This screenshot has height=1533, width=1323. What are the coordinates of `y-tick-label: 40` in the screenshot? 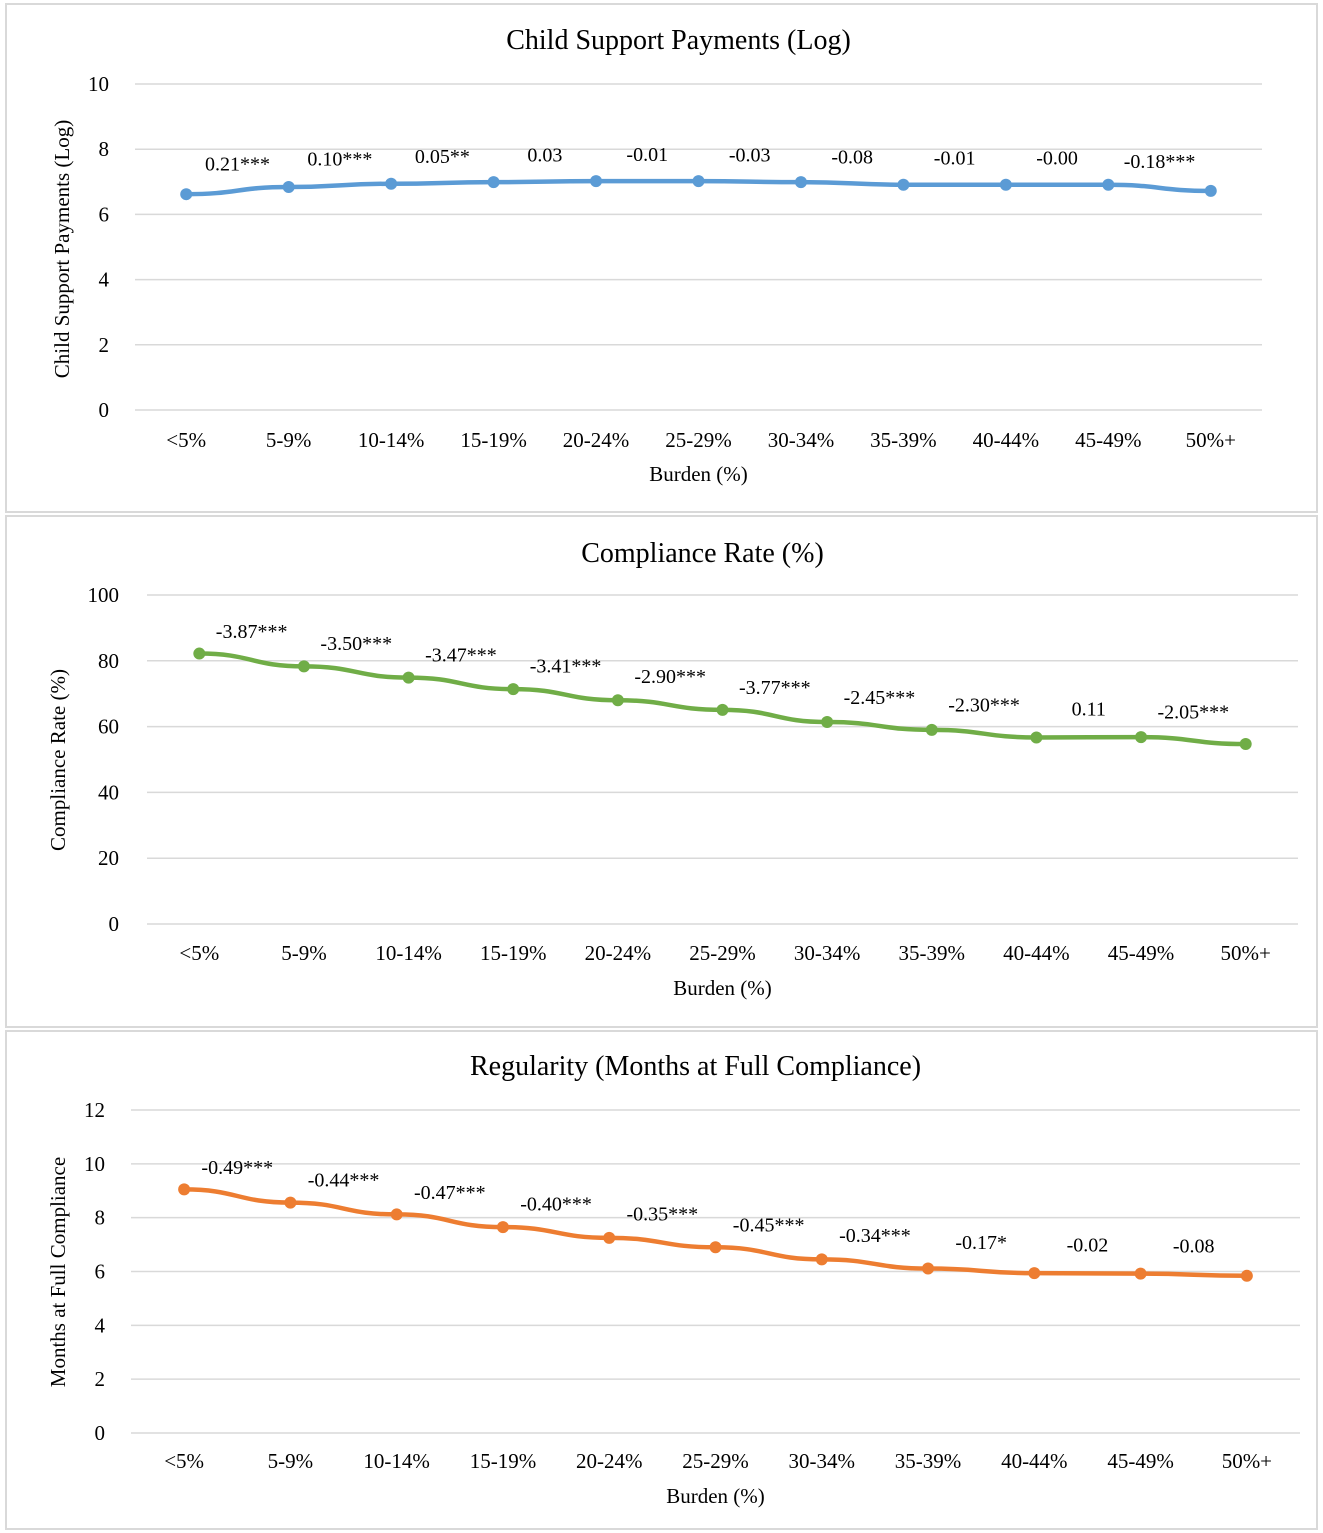 It's located at (108, 792).